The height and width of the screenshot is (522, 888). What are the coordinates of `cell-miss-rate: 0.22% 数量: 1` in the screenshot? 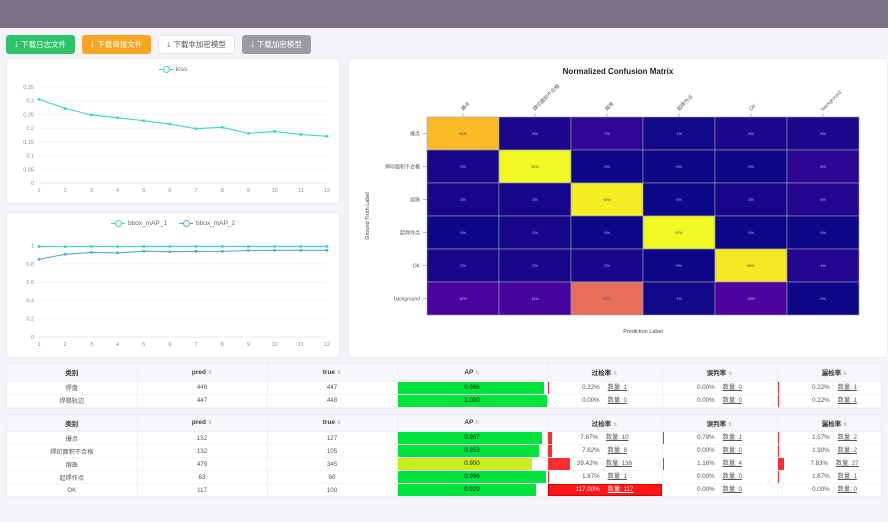 It's located at (829, 388).